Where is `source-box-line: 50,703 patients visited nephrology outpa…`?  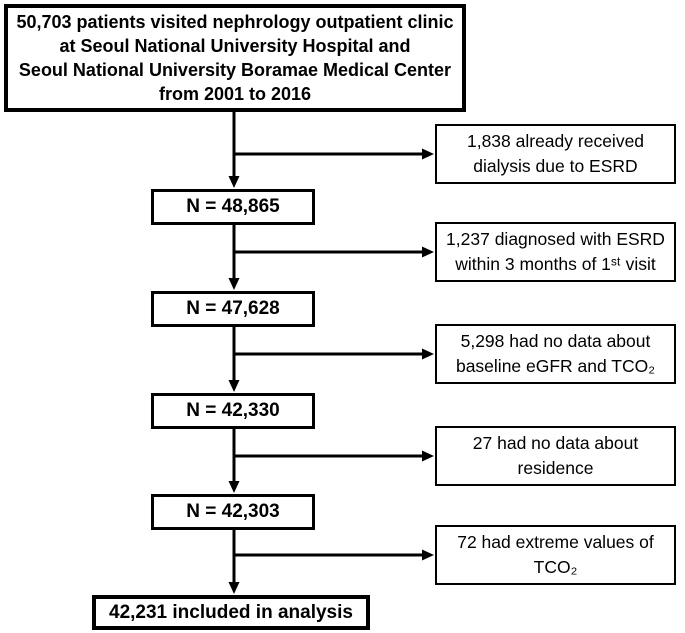 source-box-line: 50,703 patients visited nephrology outpa… is located at coordinates (235, 22).